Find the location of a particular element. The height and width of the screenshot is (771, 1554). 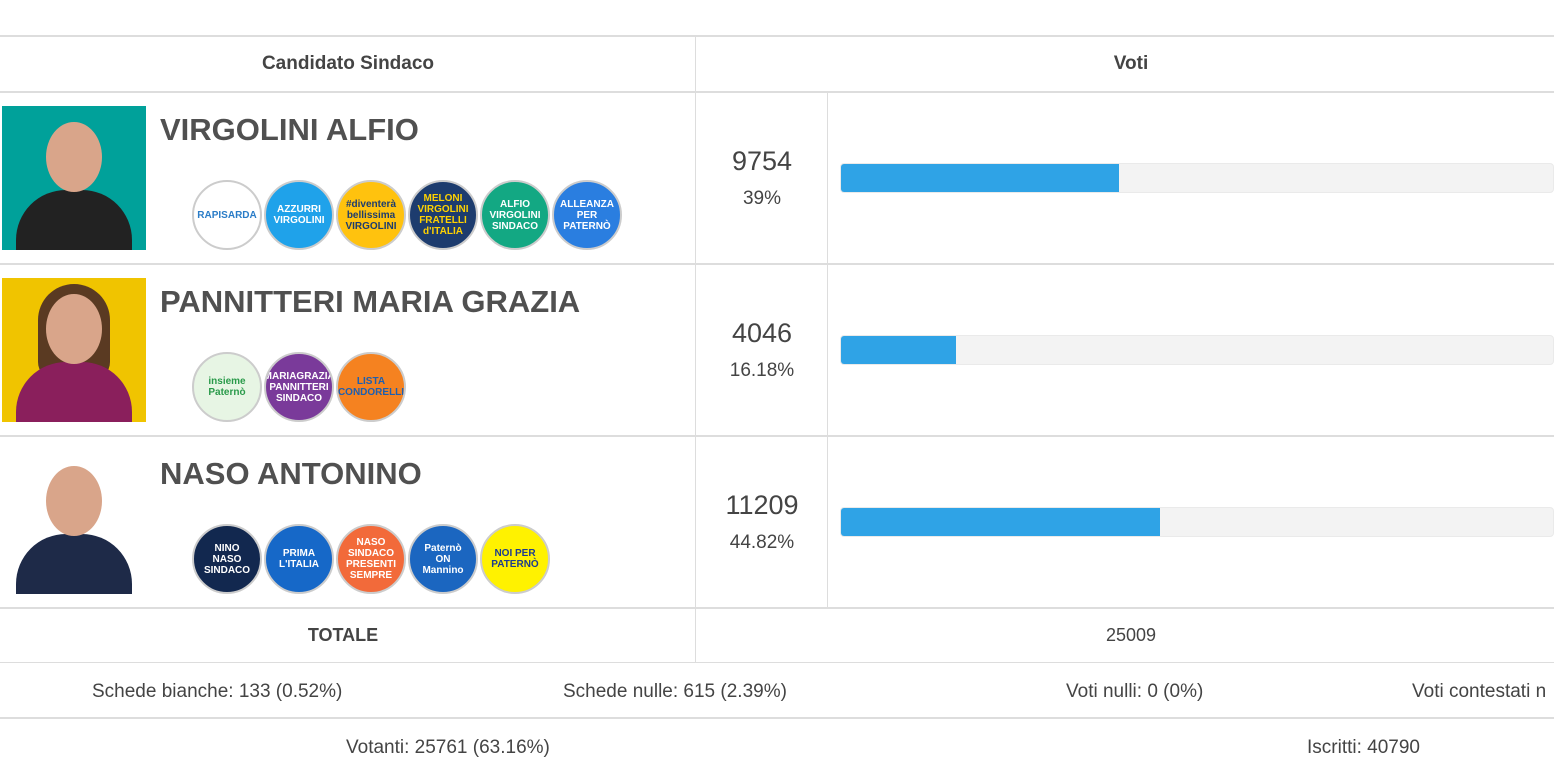

party-logo: AZZURRI VIRGOLINI is located at coordinates (299, 215).